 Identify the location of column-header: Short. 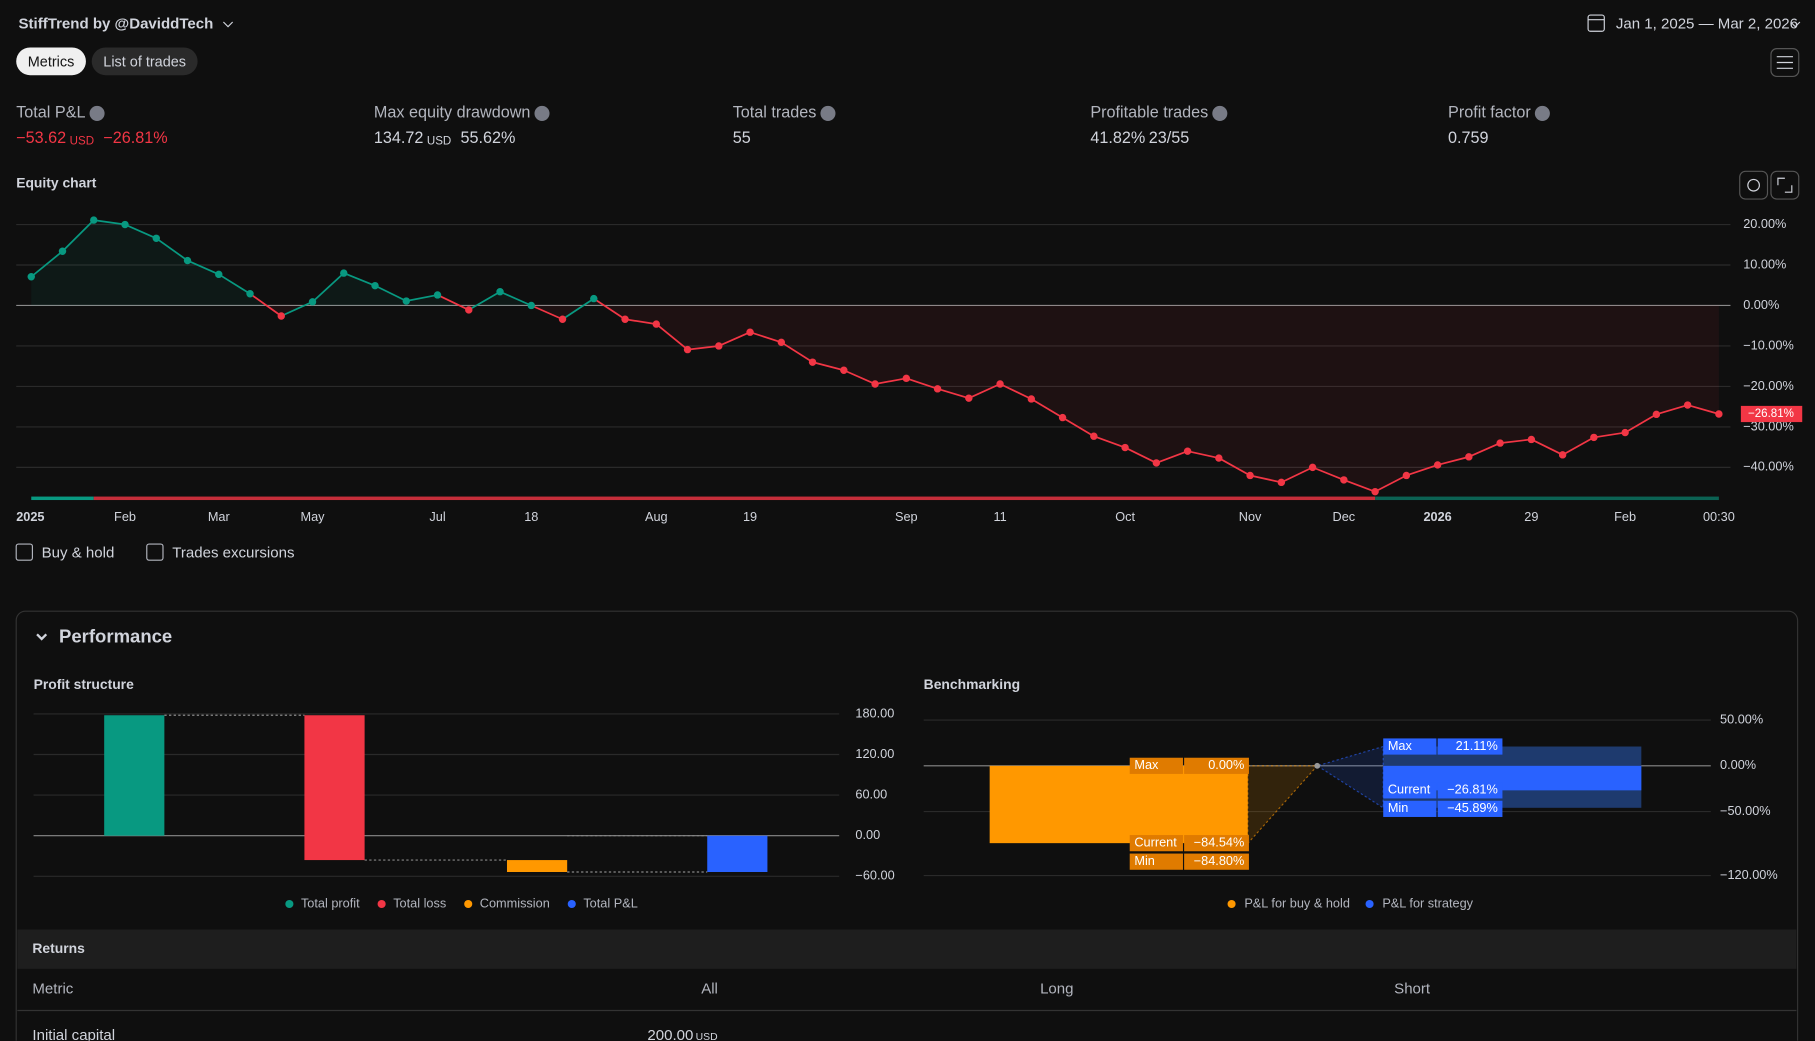
(1412, 989).